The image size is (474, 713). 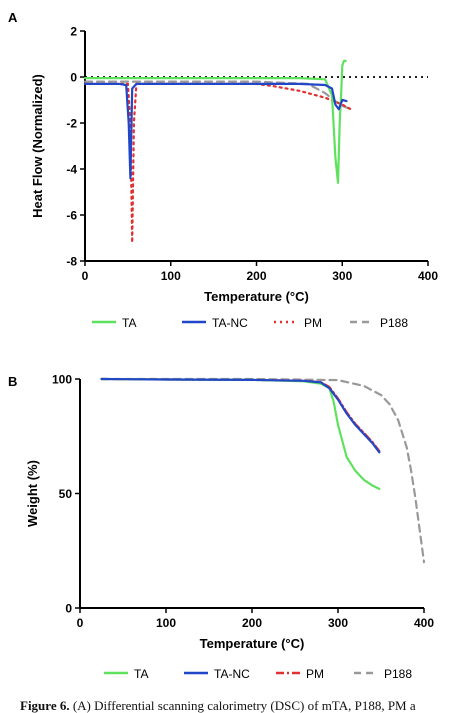 What do you see at coordinates (37, 146) in the screenshot?
I see `y-axis-title: Heat Flow (Normalized)` at bounding box center [37, 146].